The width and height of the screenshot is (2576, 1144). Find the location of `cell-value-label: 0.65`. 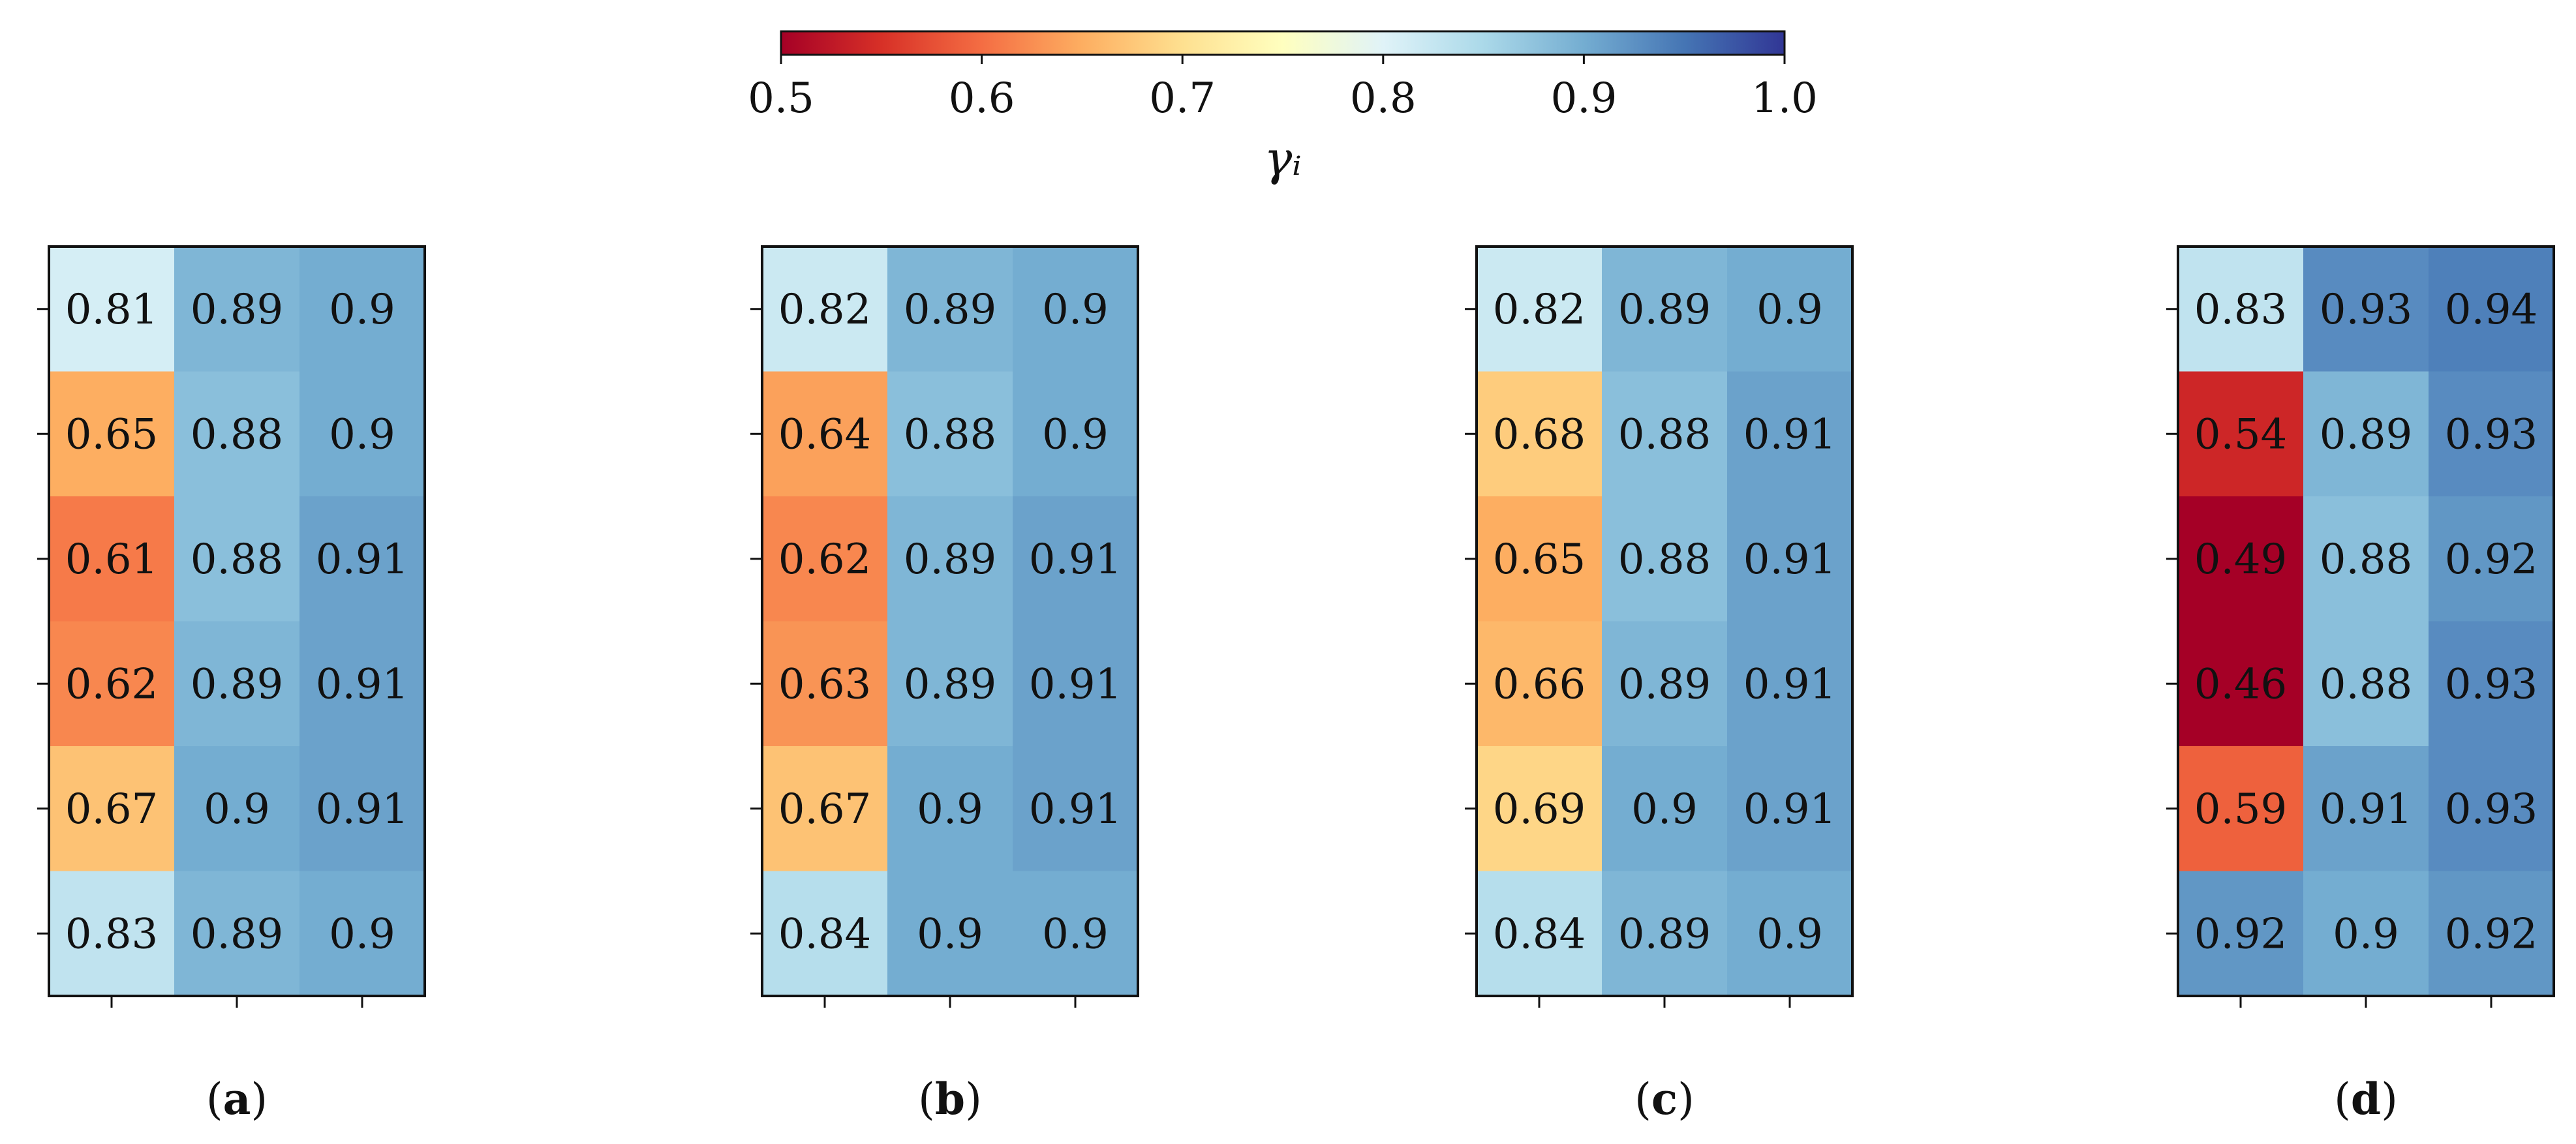

cell-value-label: 0.65 is located at coordinates (1539, 559).